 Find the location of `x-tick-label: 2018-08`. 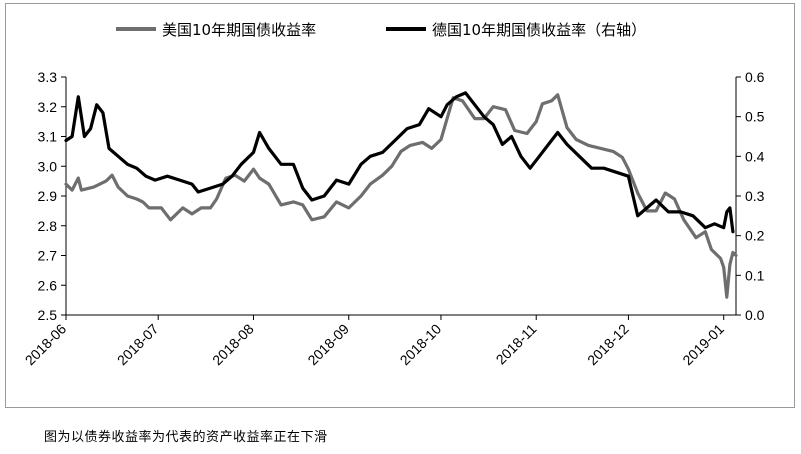

x-tick-label: 2018-08 is located at coordinates (233, 344).